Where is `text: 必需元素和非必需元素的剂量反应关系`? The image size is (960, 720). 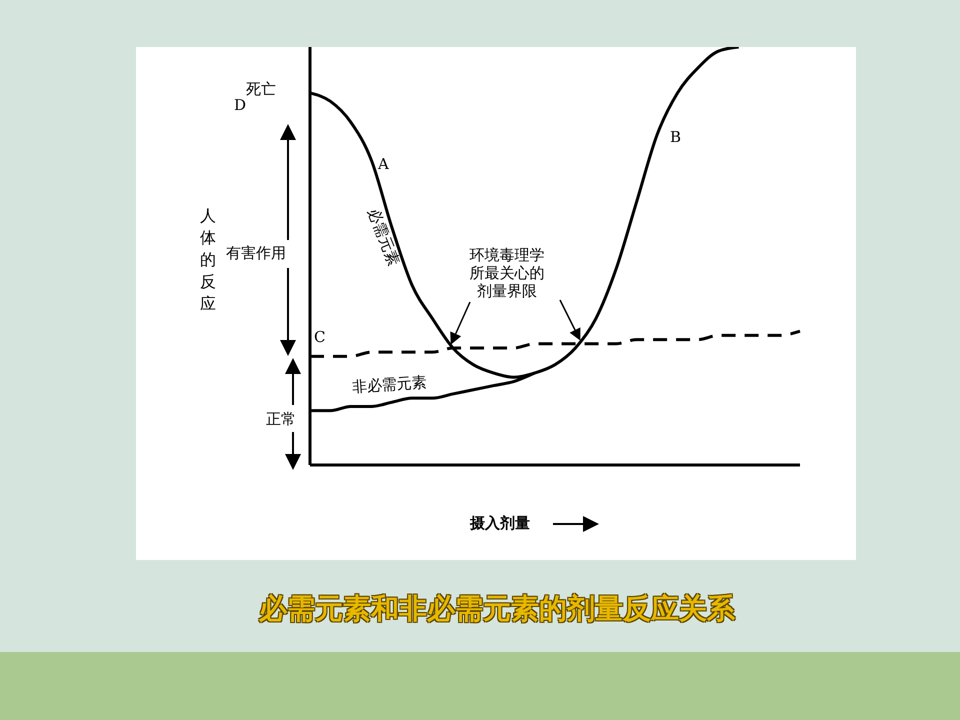 text: 必需元素和非必需元素的剂量反应关系 is located at coordinates (497, 609).